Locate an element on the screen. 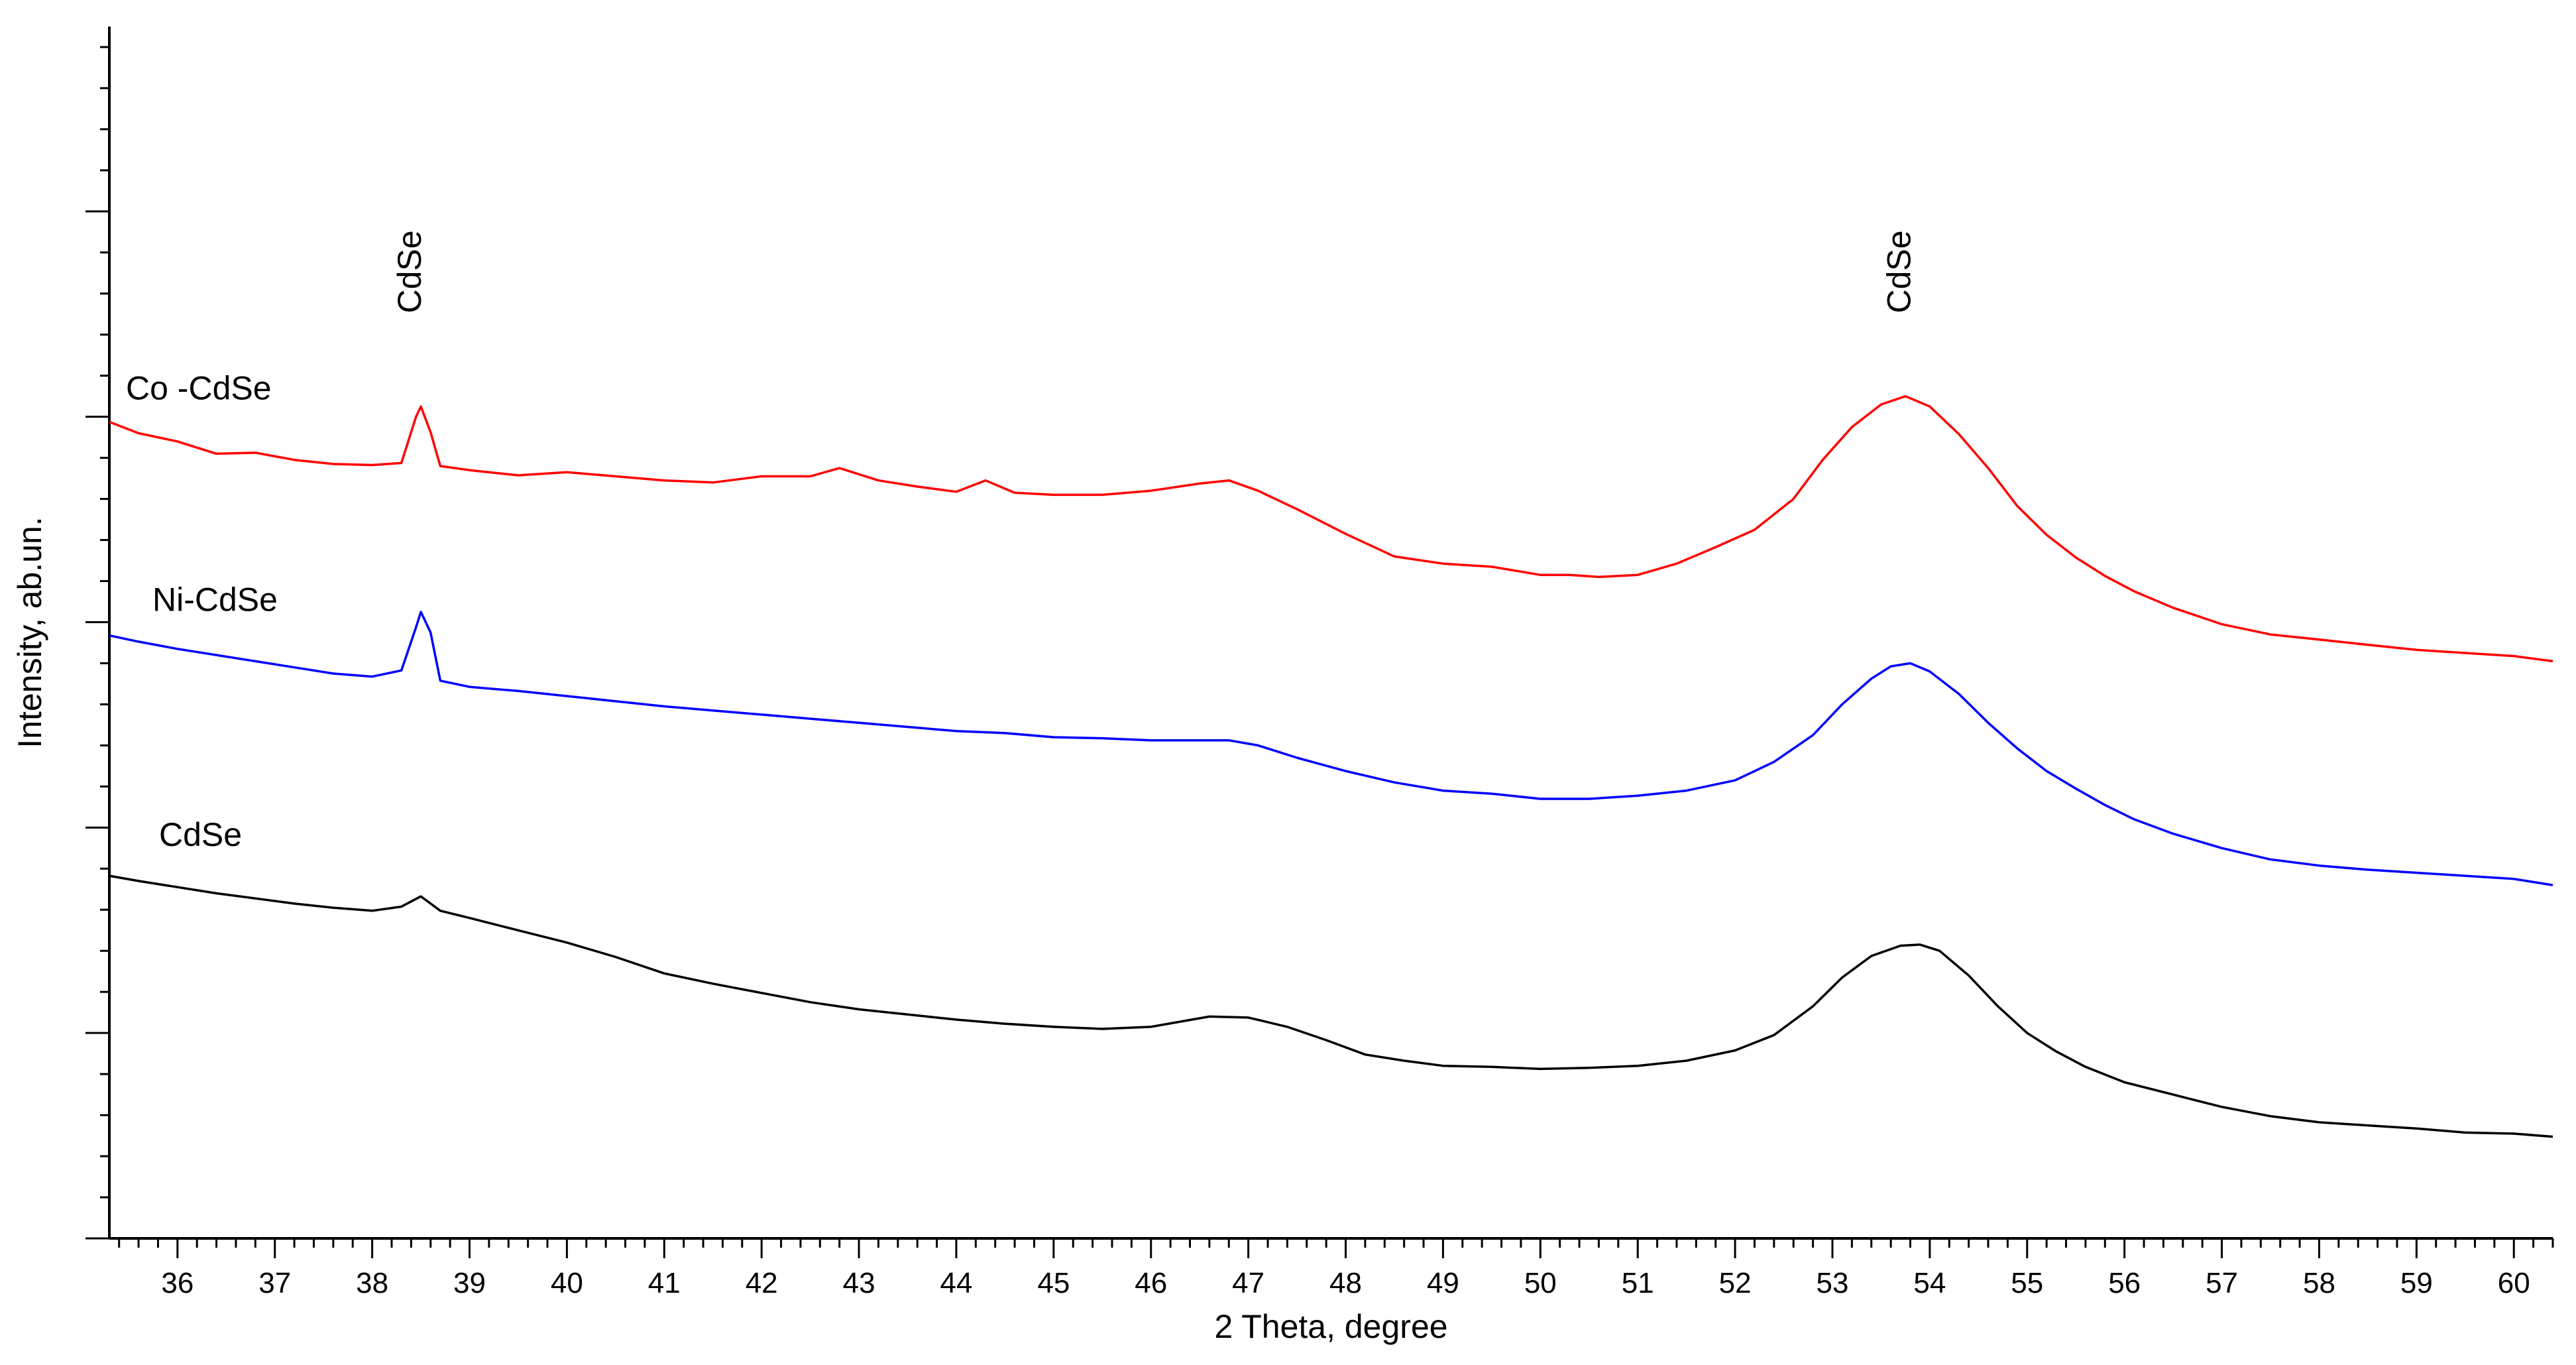  peak-annotation-0: CdSe is located at coordinates (410, 271).